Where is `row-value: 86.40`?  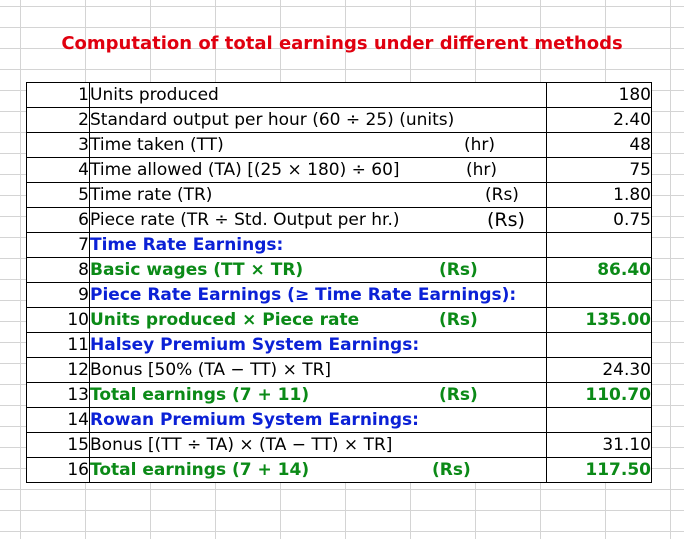 row-value: 86.40 is located at coordinates (599, 270).